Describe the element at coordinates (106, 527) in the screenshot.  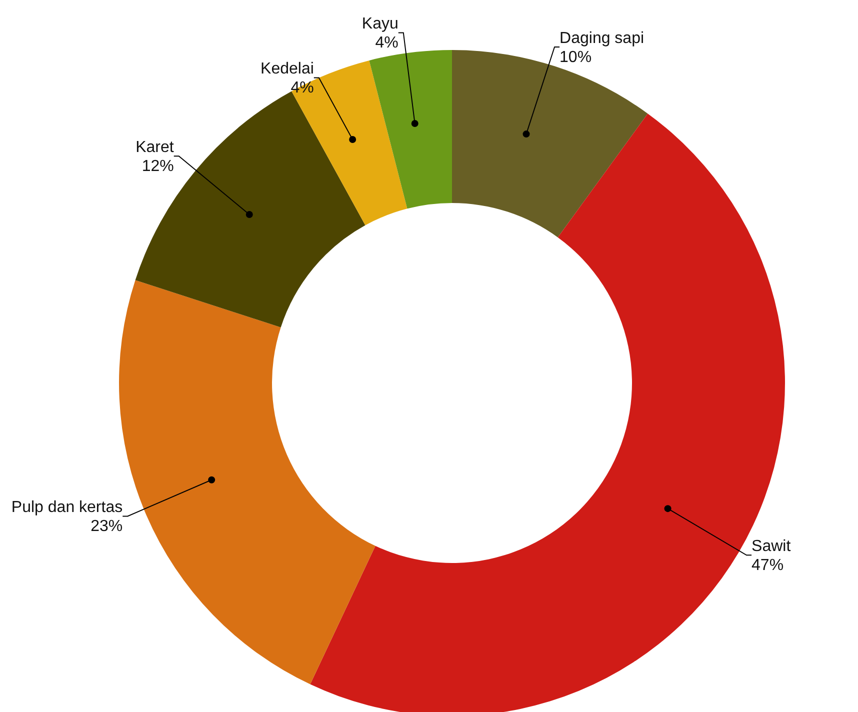
I see `data-label: 23%` at that location.